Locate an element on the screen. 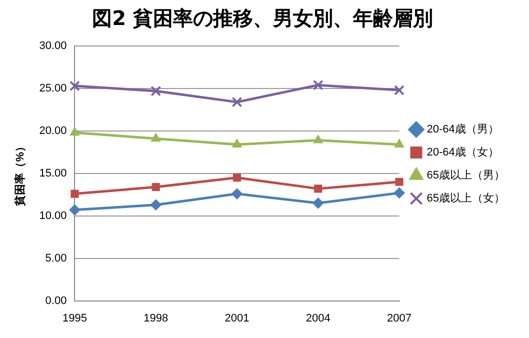 This screenshot has width=529, height=338. y-tick-label: 10.00 is located at coordinates (53, 216).